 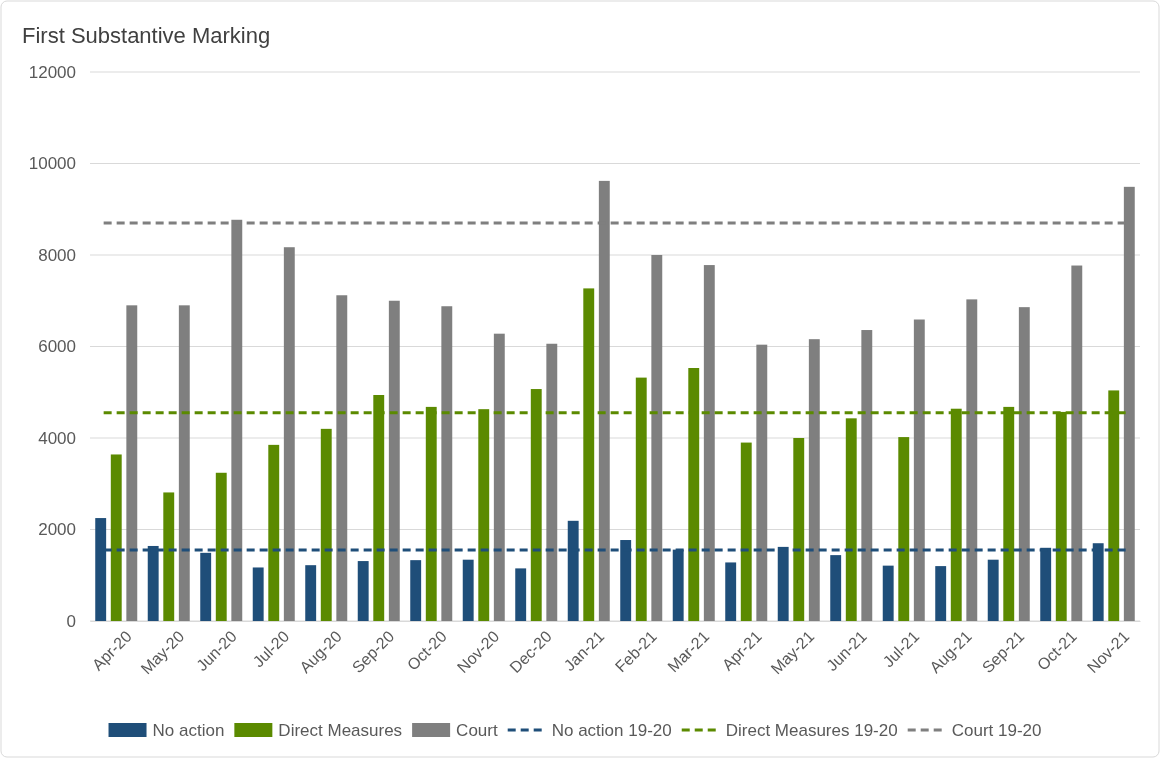 I want to click on y-tick-label: 0, so click(x=71, y=621).